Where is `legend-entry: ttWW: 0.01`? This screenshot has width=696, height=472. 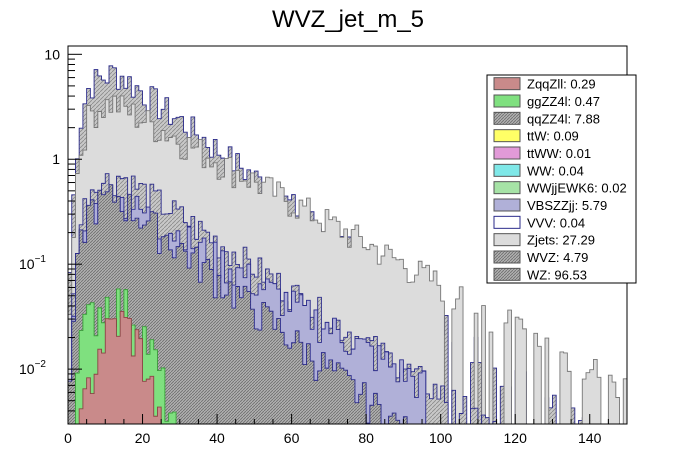 legend-entry: ttWW: 0.01 is located at coordinates (542, 153).